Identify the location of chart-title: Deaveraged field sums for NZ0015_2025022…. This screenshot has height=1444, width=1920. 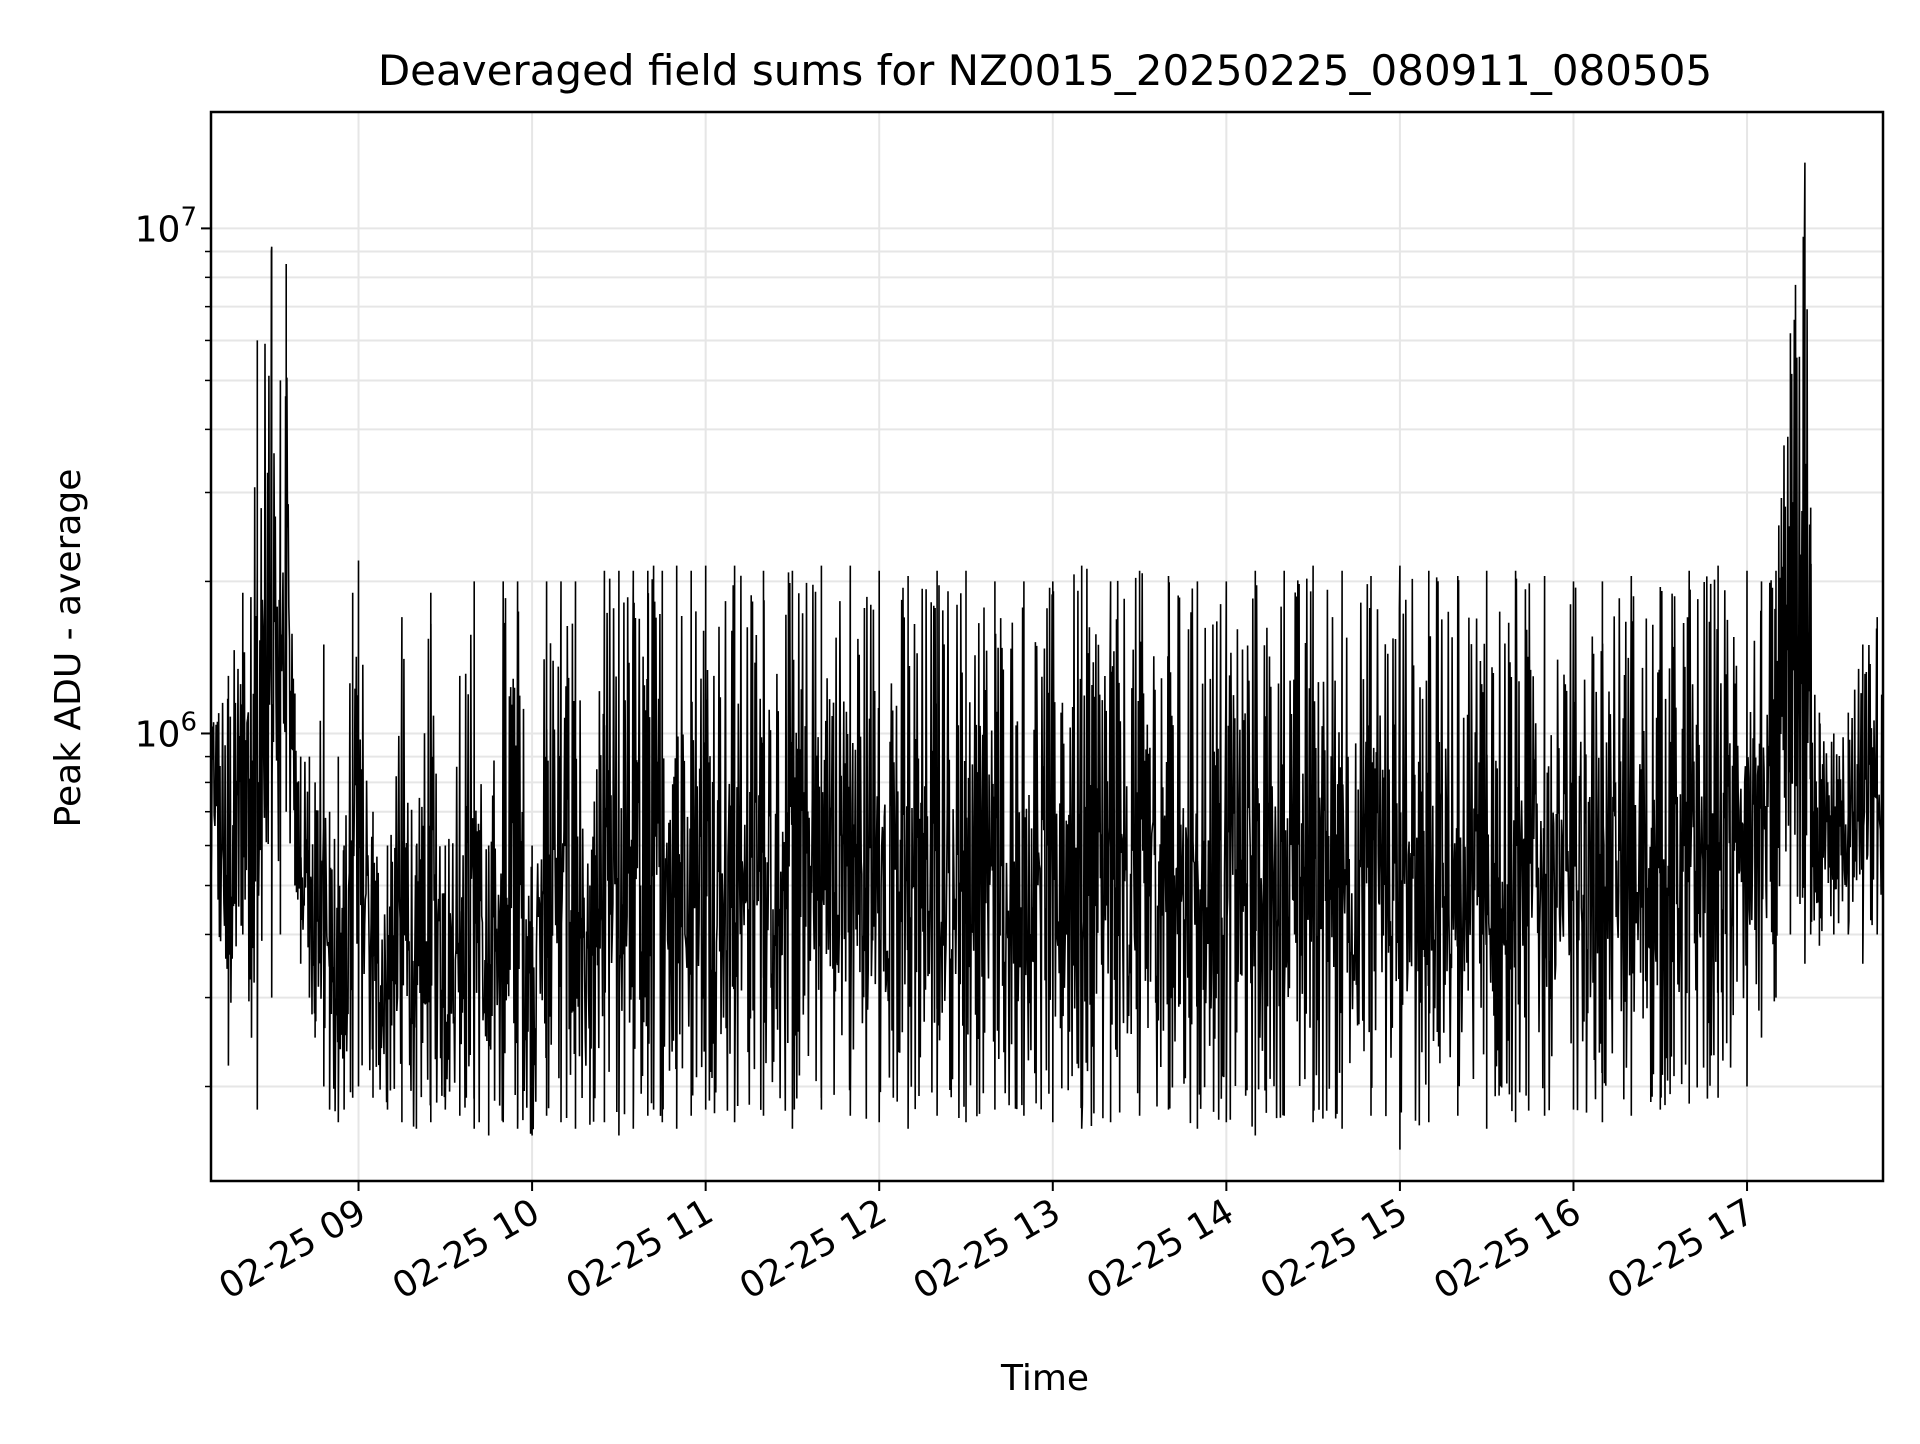
(1045, 70).